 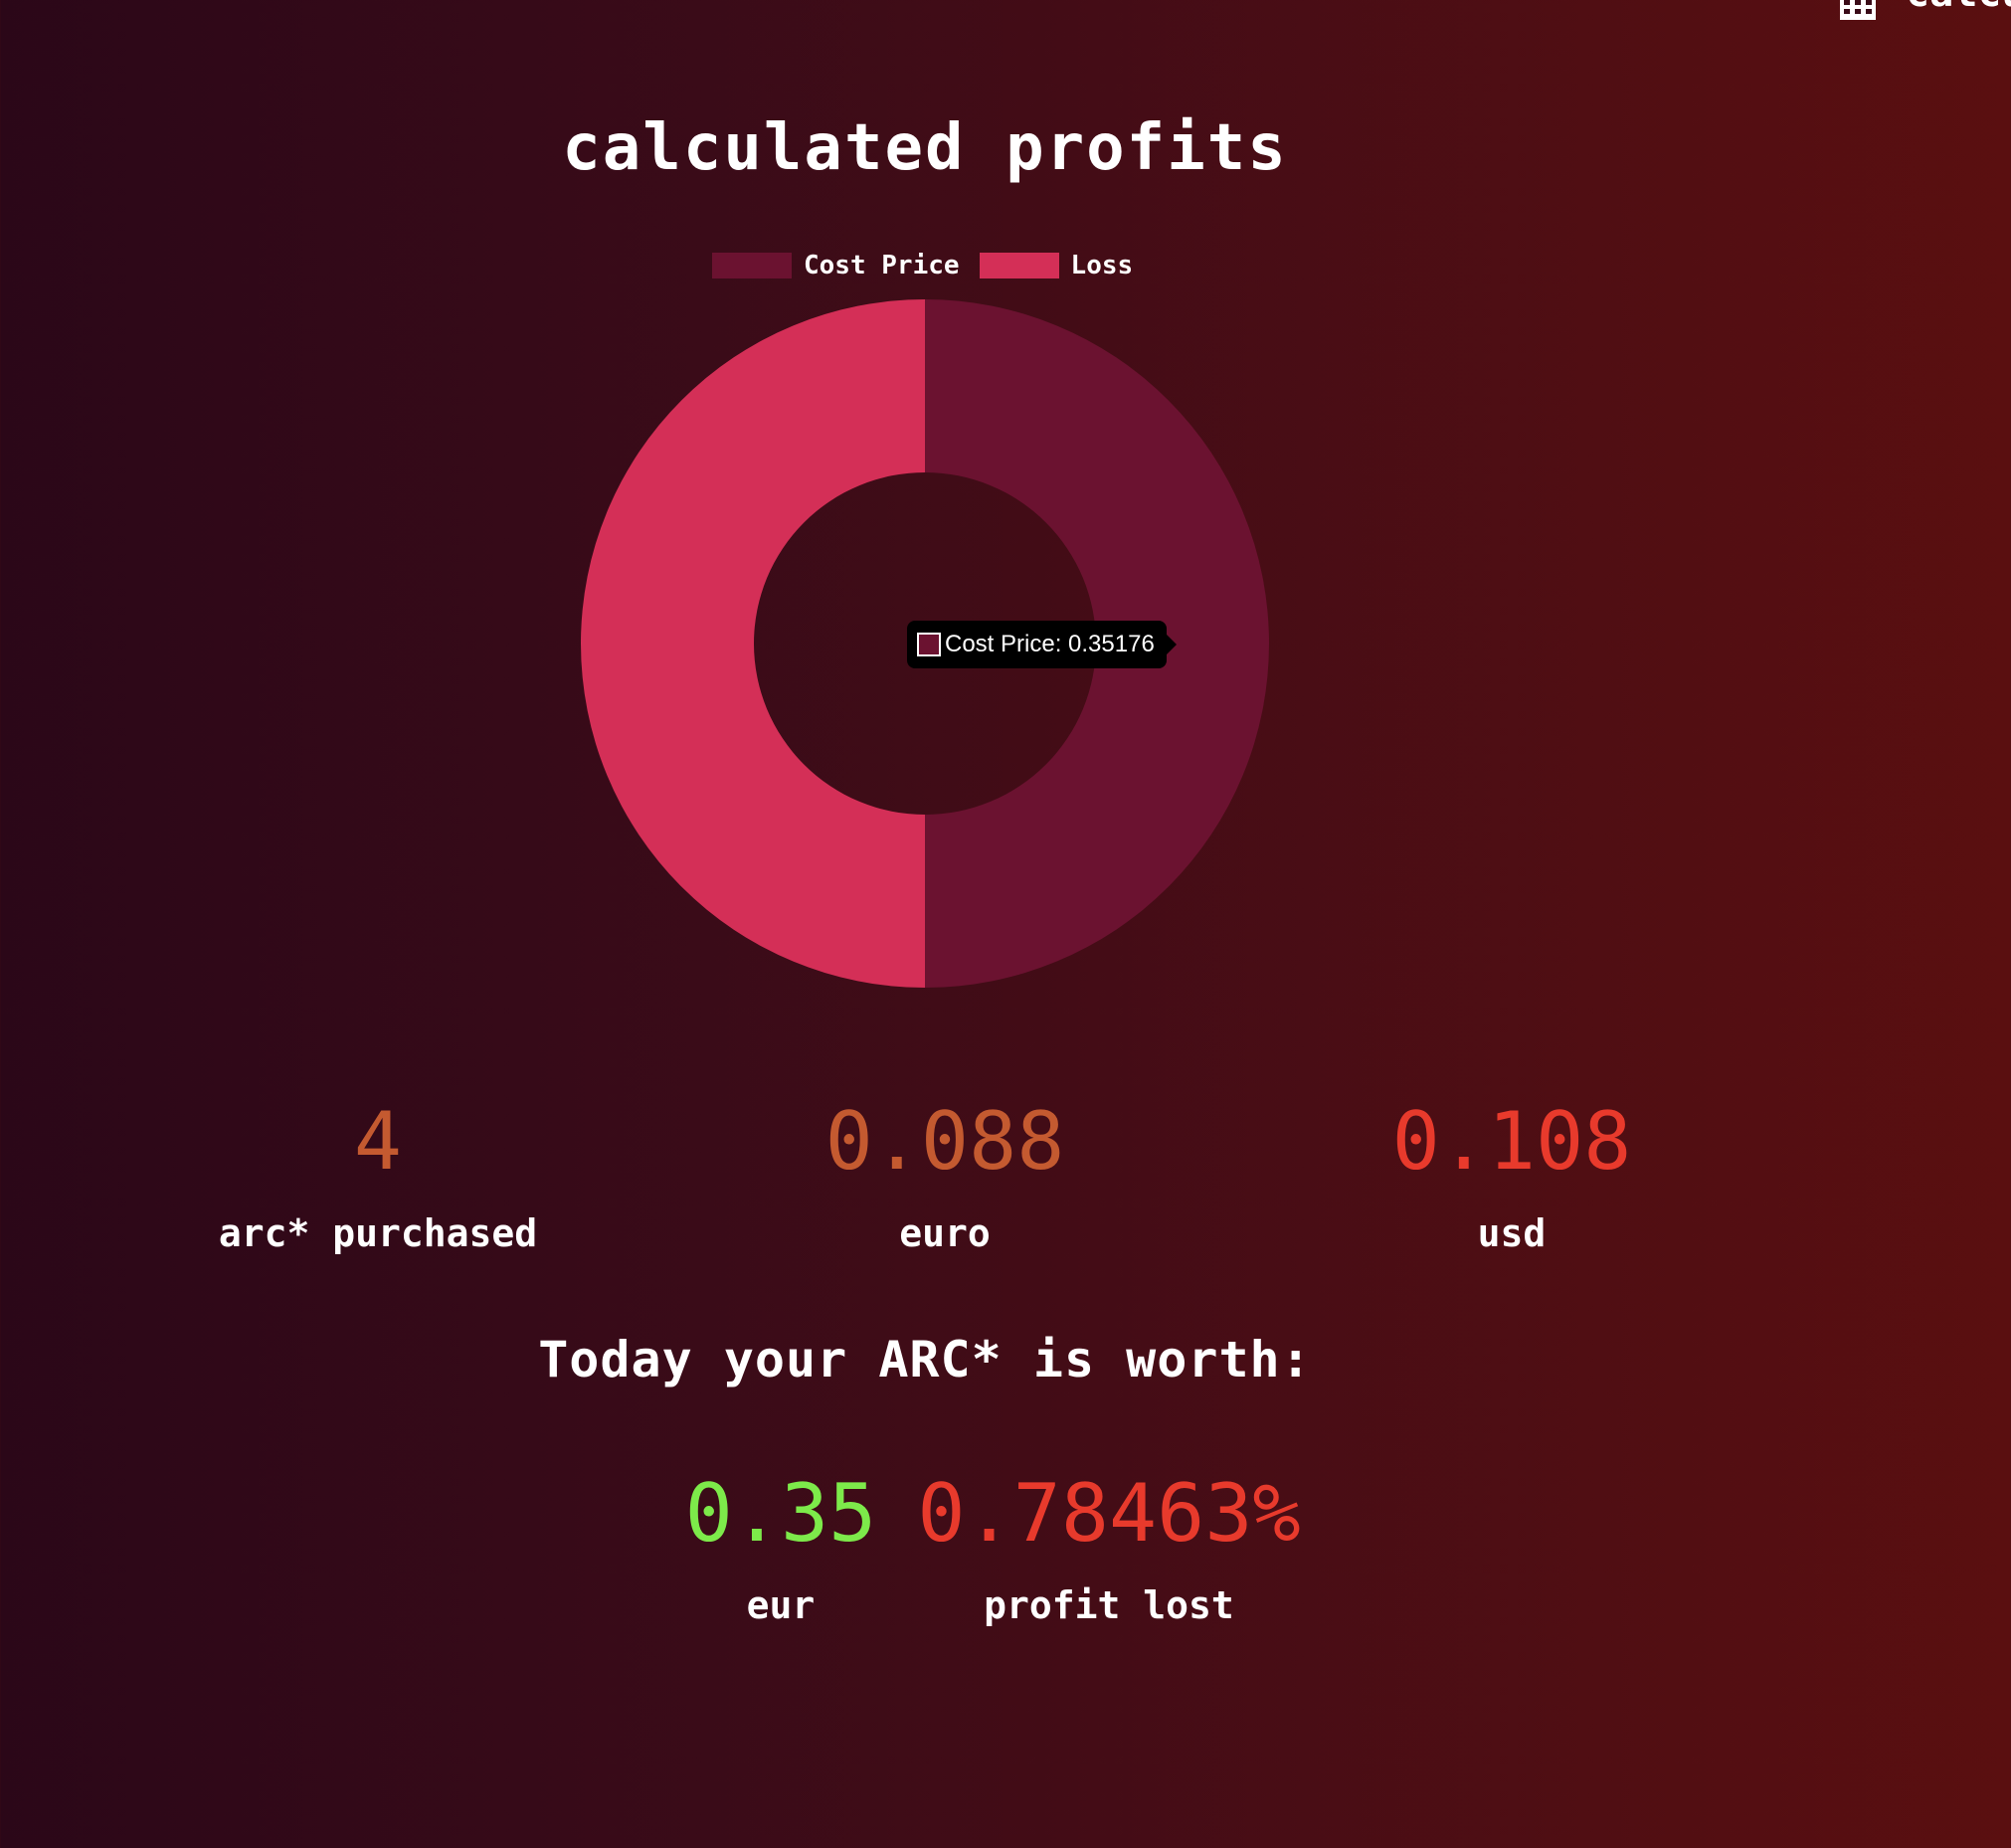 I want to click on worth-value-eur: 0.35, so click(x=781, y=1513).